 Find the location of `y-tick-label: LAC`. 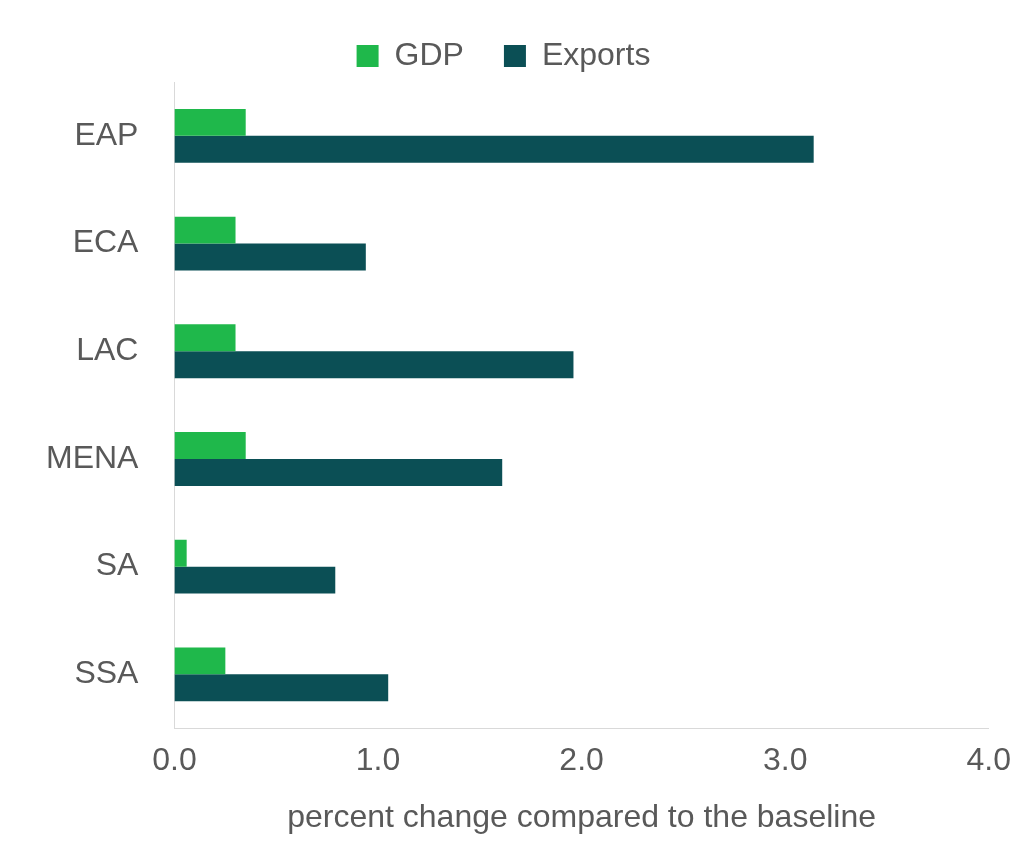

y-tick-label: LAC is located at coordinates (107, 349).